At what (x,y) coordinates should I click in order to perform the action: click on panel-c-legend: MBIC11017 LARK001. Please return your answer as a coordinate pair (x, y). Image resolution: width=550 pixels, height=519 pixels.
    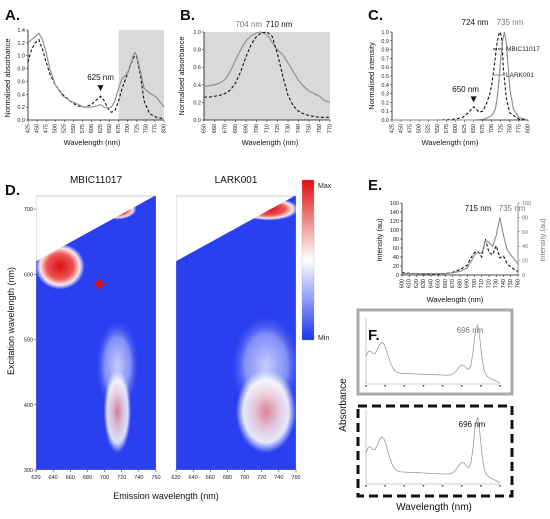
    Looking at the image, I should click on (516, 62).